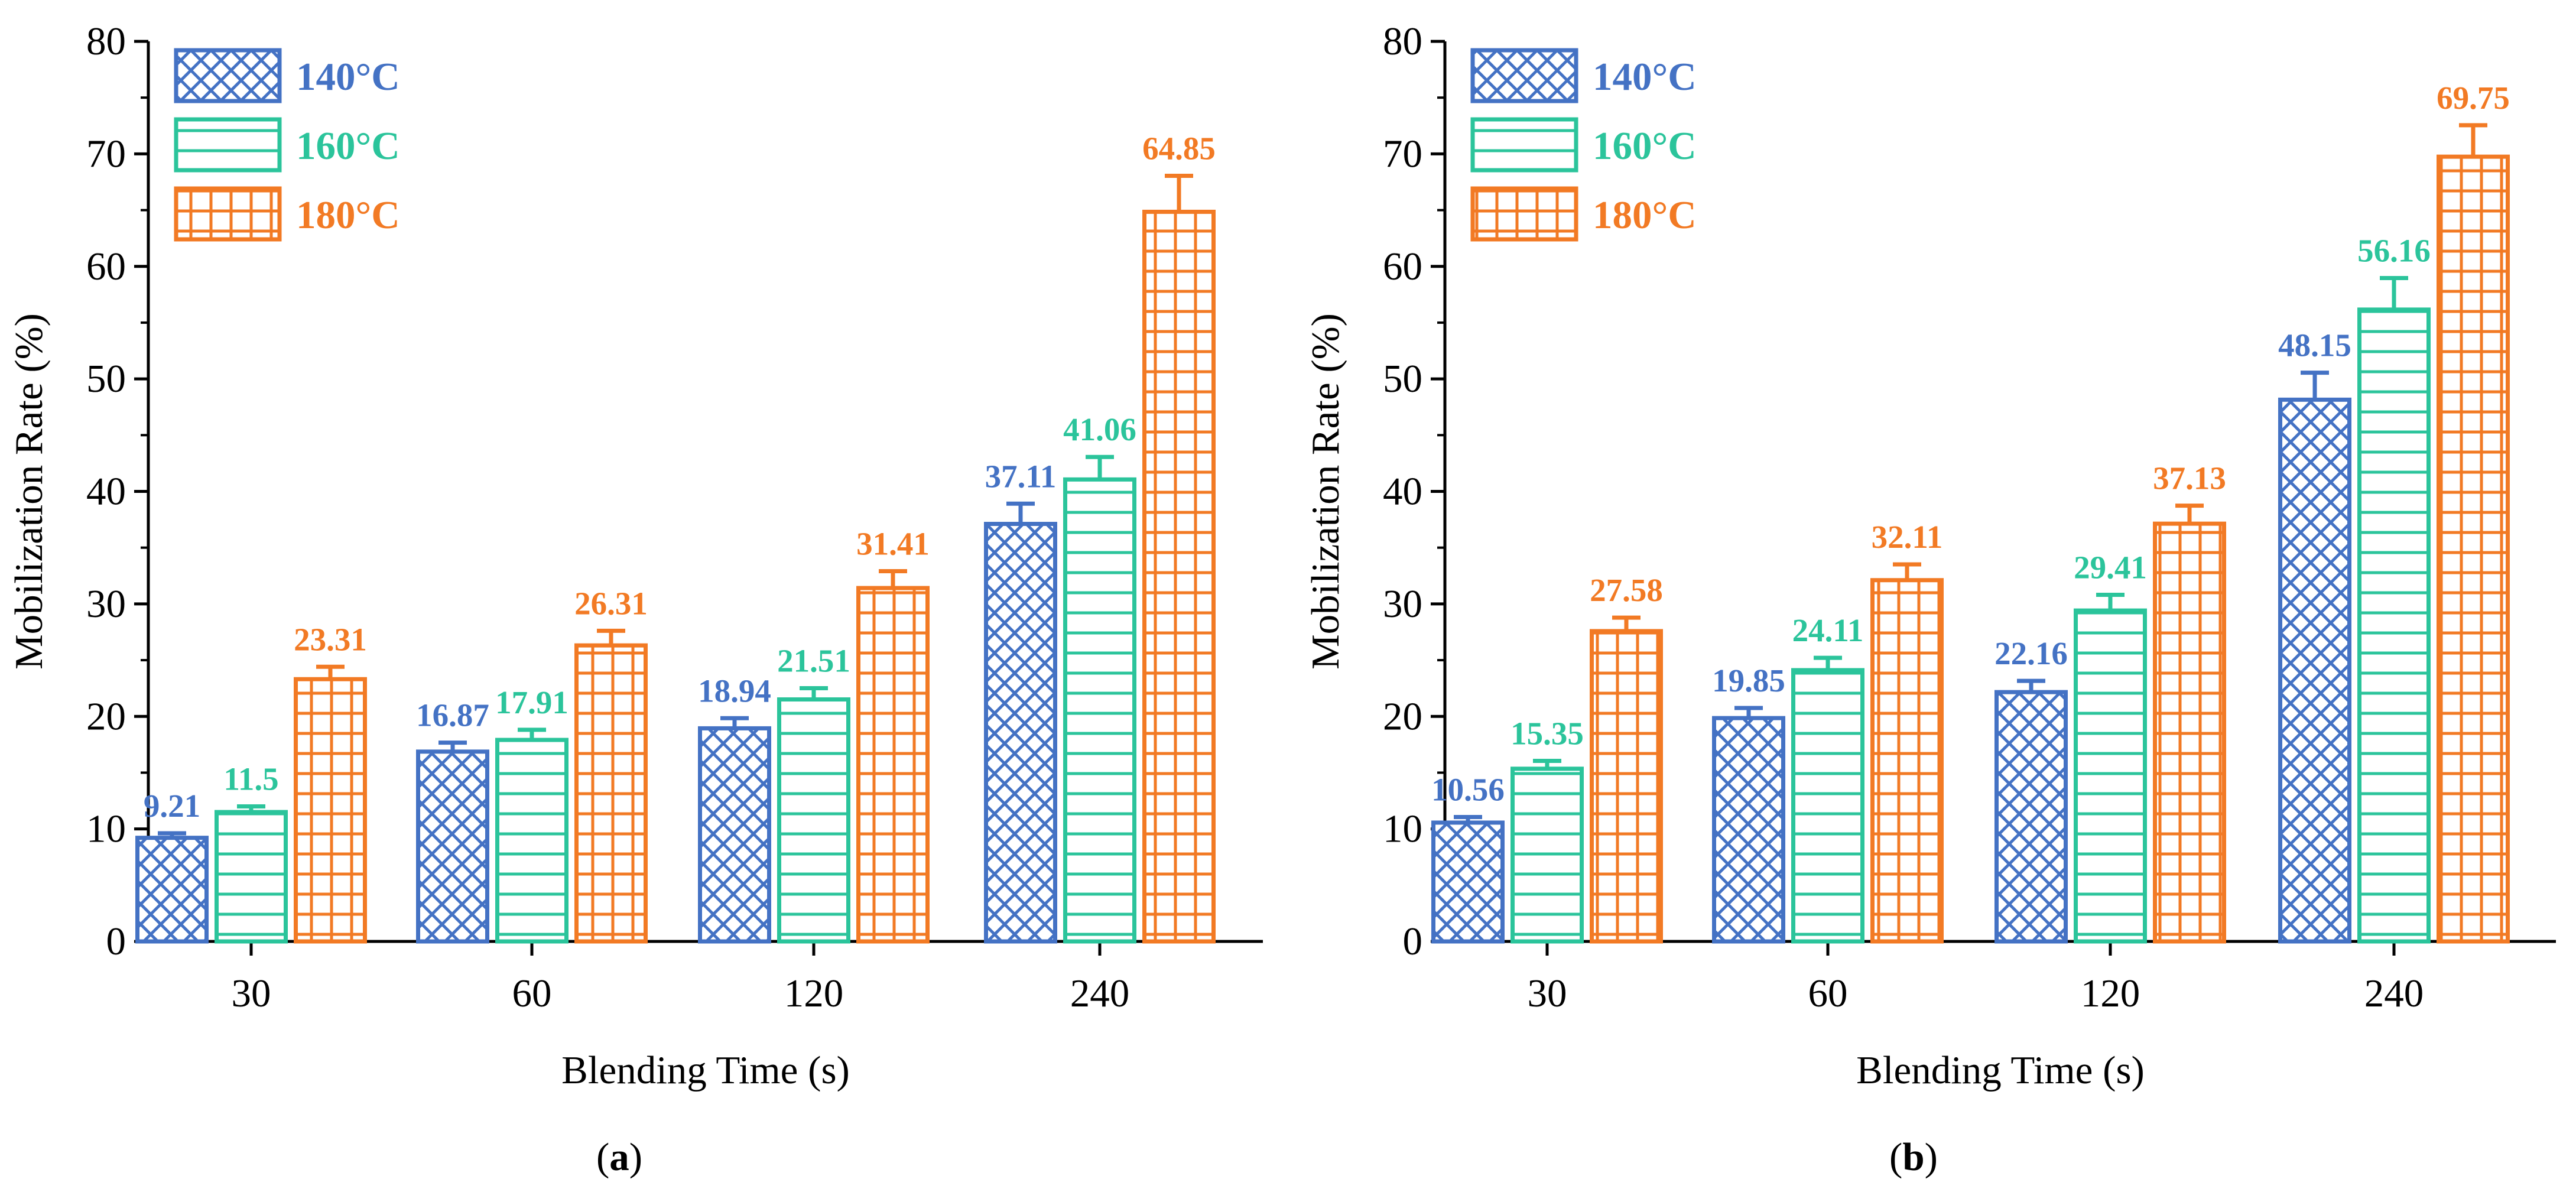  What do you see at coordinates (172, 806) in the screenshot?
I see `data-label-a: 9.21` at bounding box center [172, 806].